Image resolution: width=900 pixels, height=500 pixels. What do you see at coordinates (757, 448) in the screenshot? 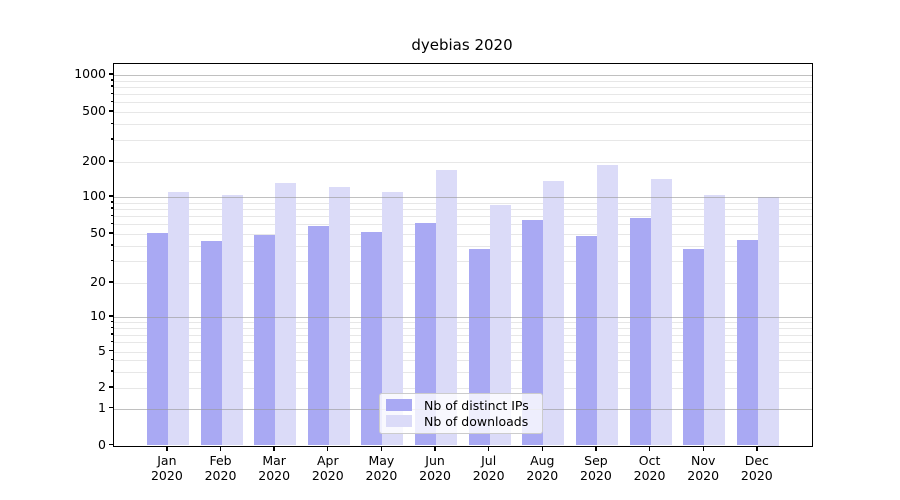
I see `x-tick-mark-dec` at bounding box center [757, 448].